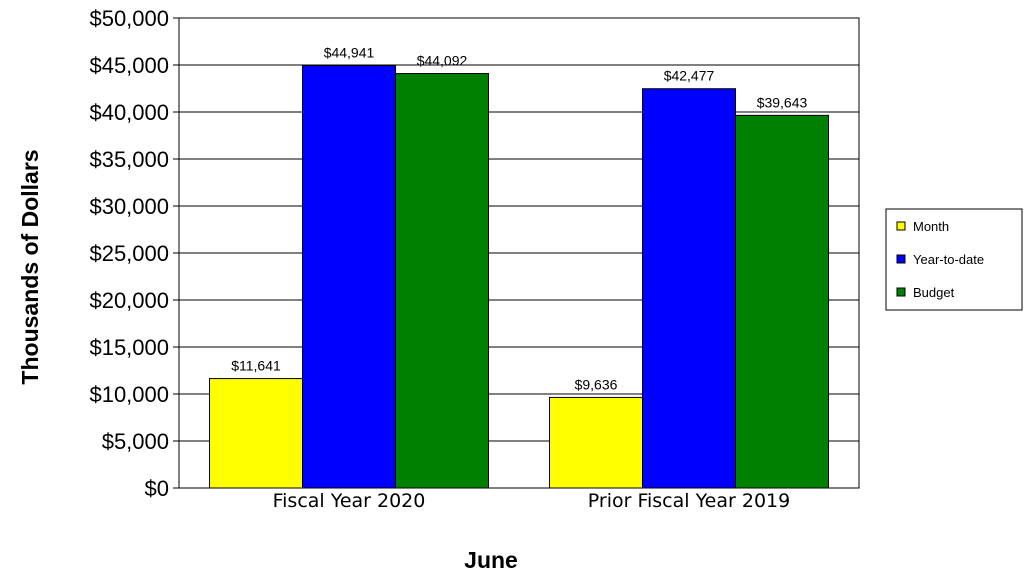 The width and height of the screenshot is (1030, 577). I want to click on y-tick-label: $40,000, so click(129, 112).